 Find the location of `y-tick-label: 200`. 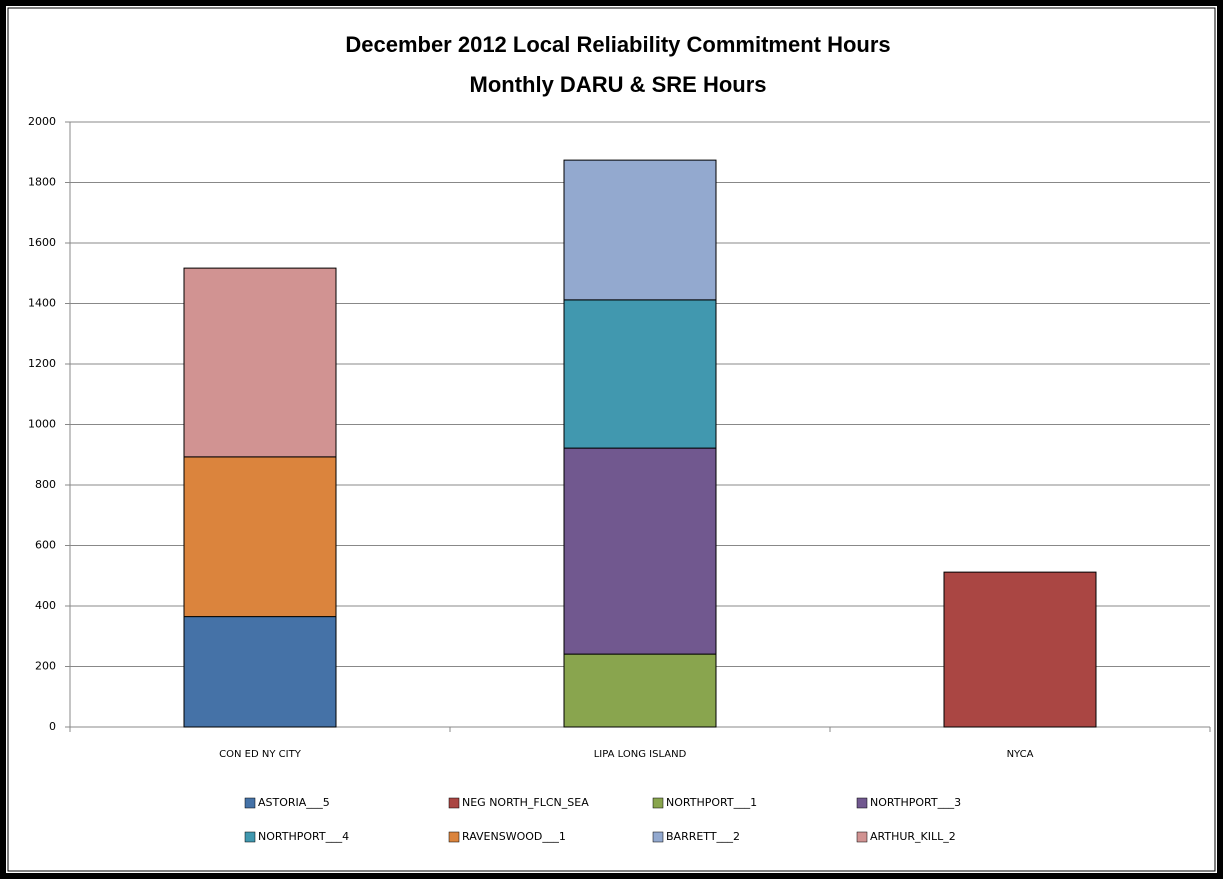

y-tick-label: 200 is located at coordinates (45, 666).